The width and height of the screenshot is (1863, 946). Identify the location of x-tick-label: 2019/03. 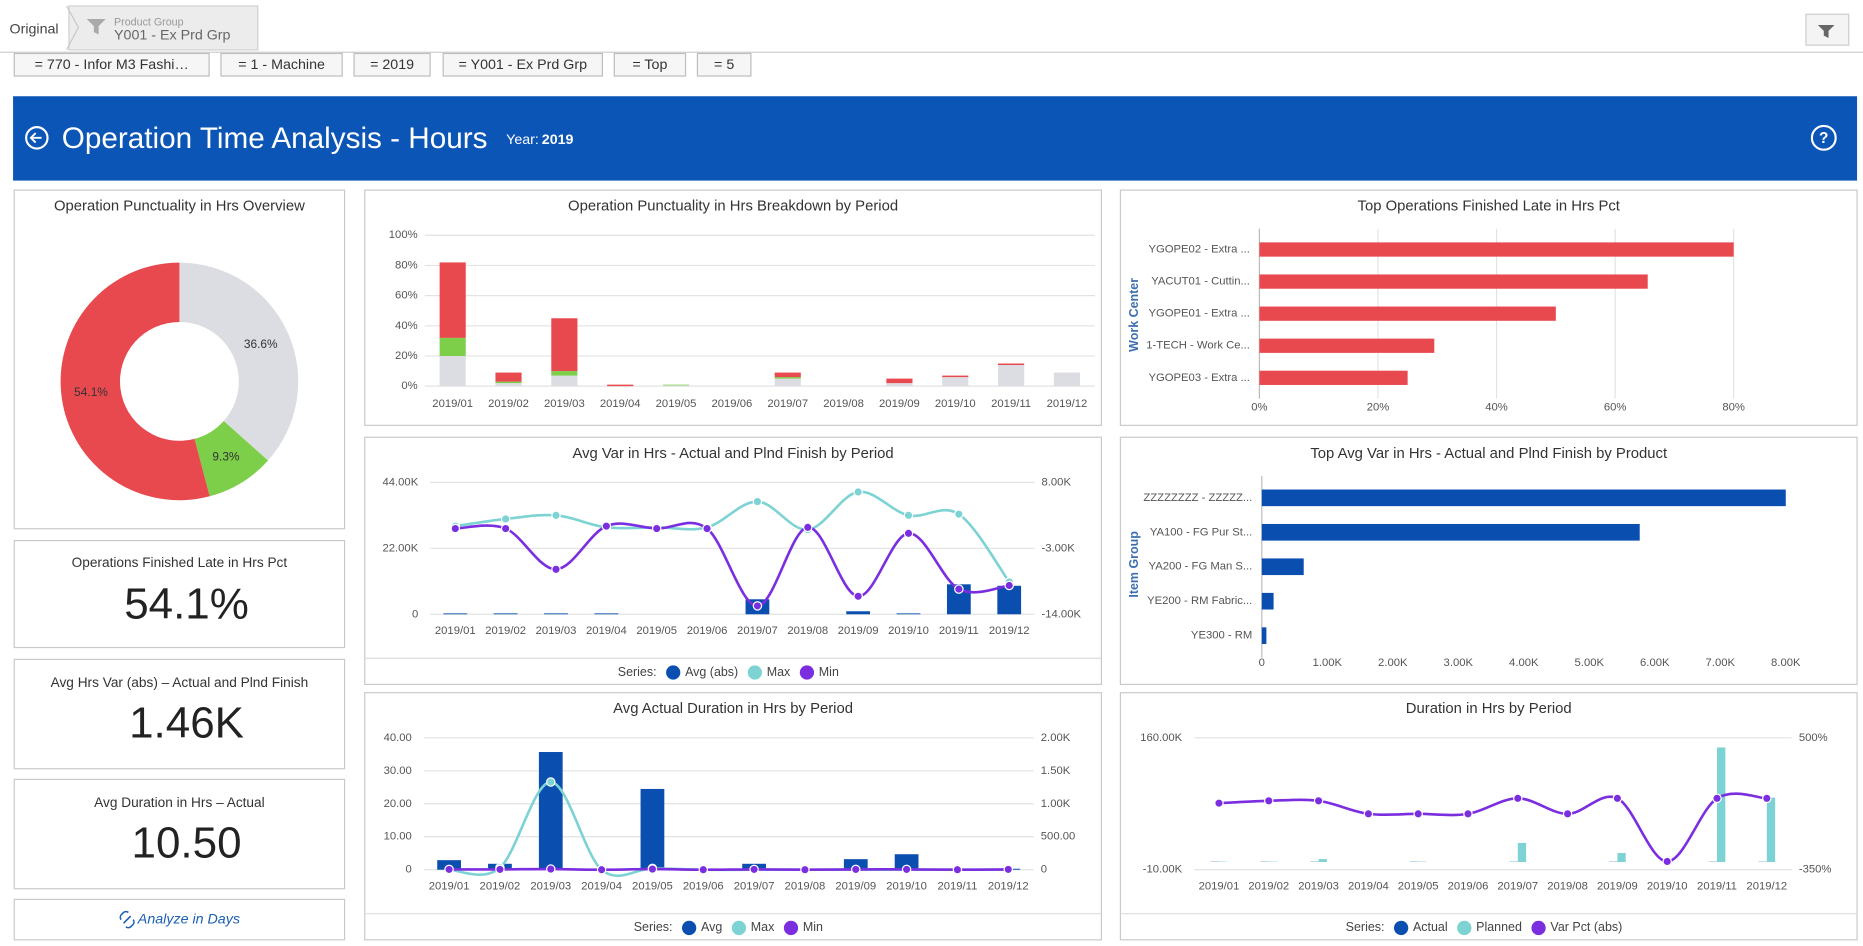
(564, 404).